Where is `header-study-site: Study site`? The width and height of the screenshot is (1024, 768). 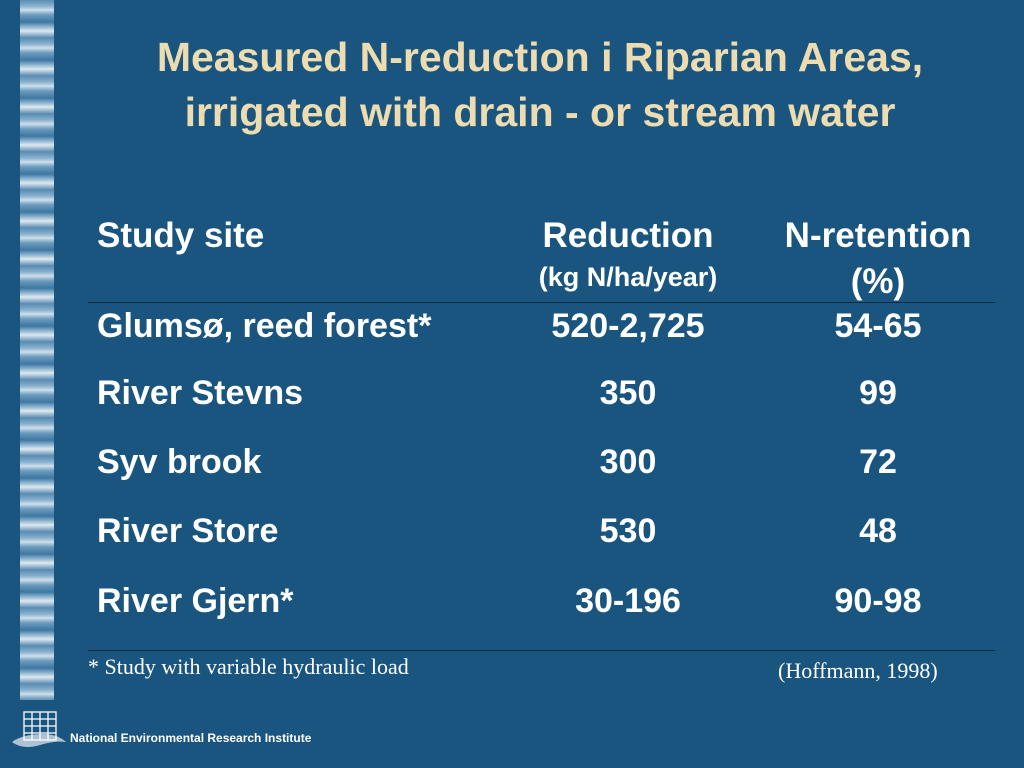 header-study-site: Study site is located at coordinates (181, 235).